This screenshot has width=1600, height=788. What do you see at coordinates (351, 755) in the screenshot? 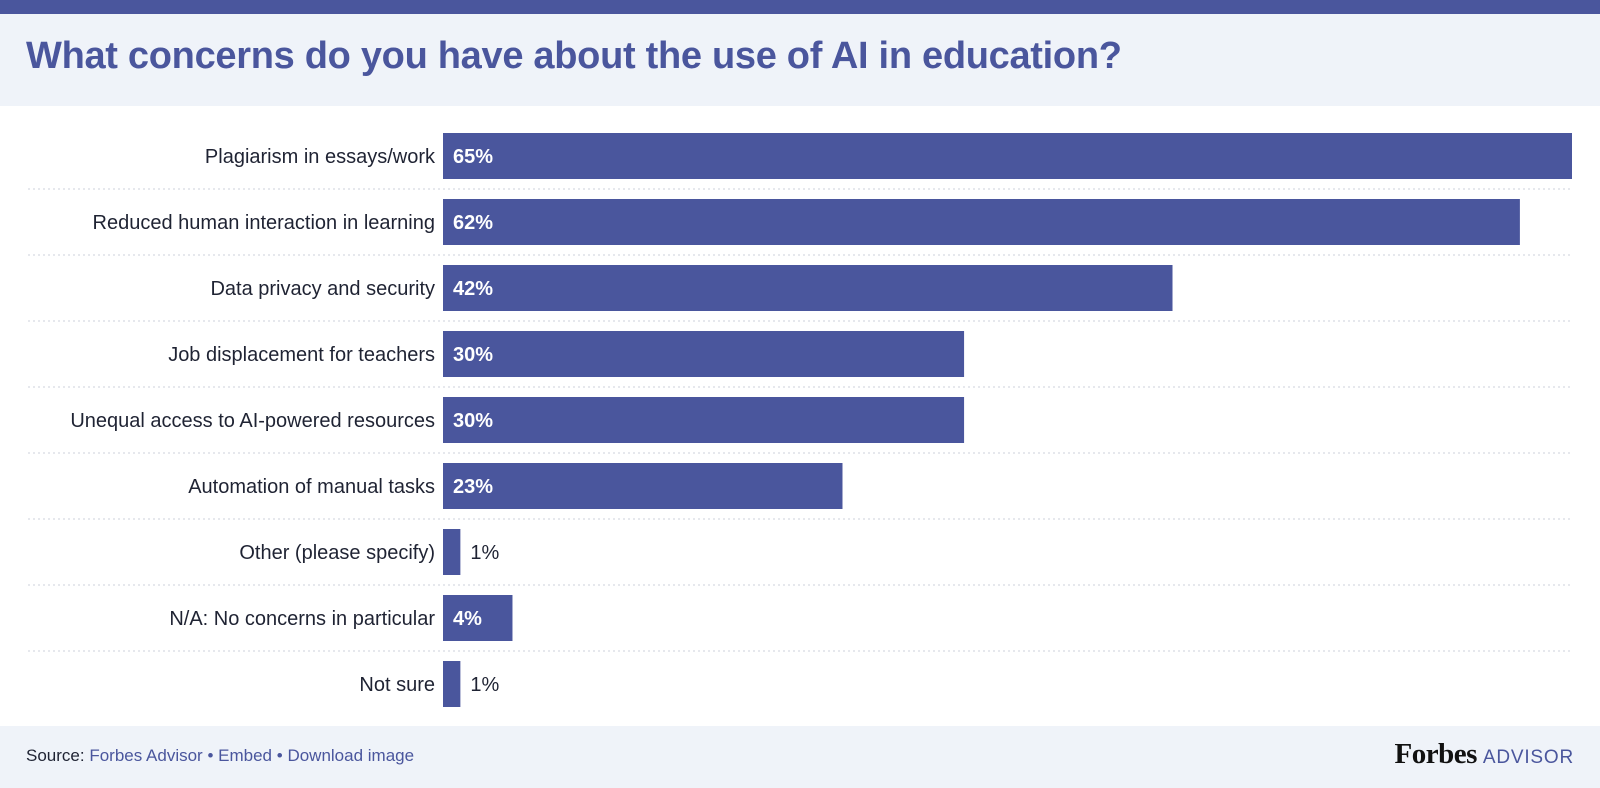
I see `download-image-link: Download image` at bounding box center [351, 755].